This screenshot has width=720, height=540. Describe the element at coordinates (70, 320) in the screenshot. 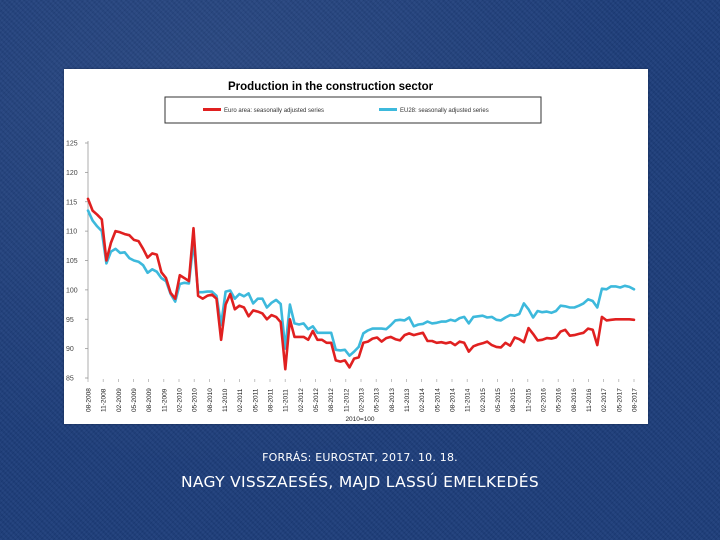

I see `y-tick-label: 95` at that location.